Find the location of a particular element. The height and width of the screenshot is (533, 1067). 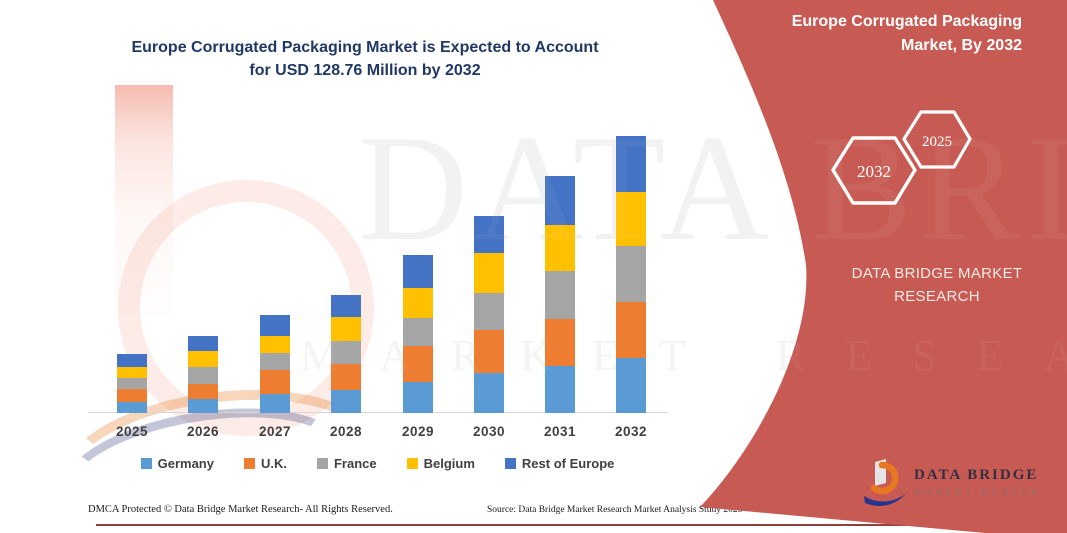

bar-segment-2028-rest-of-europe is located at coordinates (346, 306).